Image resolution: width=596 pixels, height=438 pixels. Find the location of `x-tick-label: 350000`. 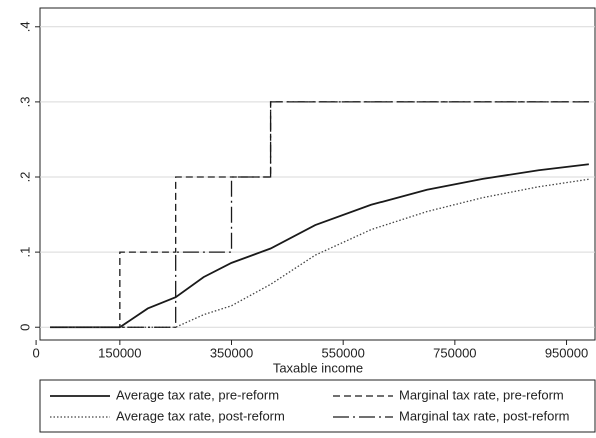

x-tick-label: 350000 is located at coordinates (231, 352).